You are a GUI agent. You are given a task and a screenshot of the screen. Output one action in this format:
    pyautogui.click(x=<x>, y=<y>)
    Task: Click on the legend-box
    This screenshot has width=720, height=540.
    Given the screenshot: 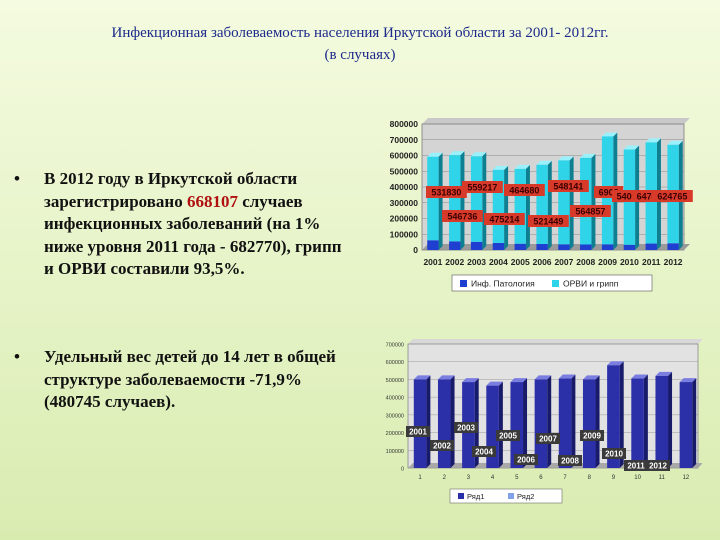 What is the action you would take?
    pyautogui.click(x=506, y=496)
    